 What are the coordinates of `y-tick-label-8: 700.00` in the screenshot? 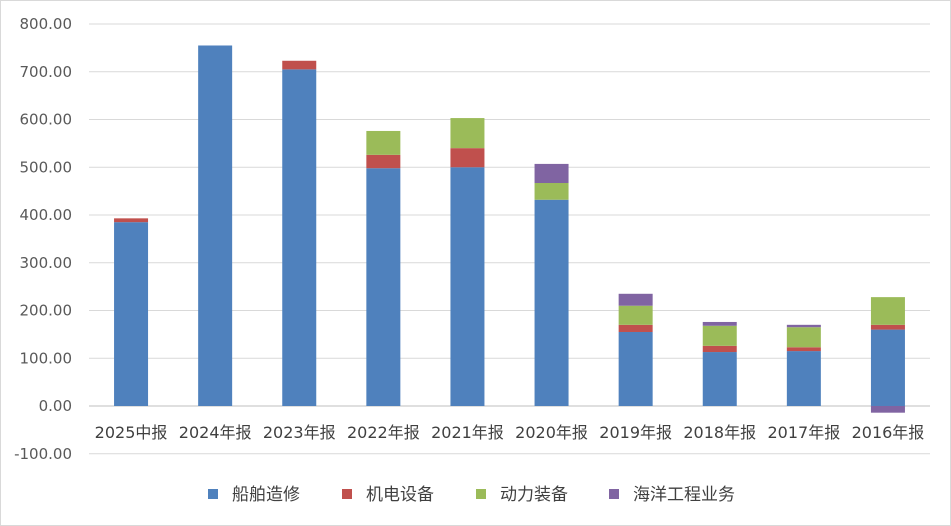 It's located at (46, 72).